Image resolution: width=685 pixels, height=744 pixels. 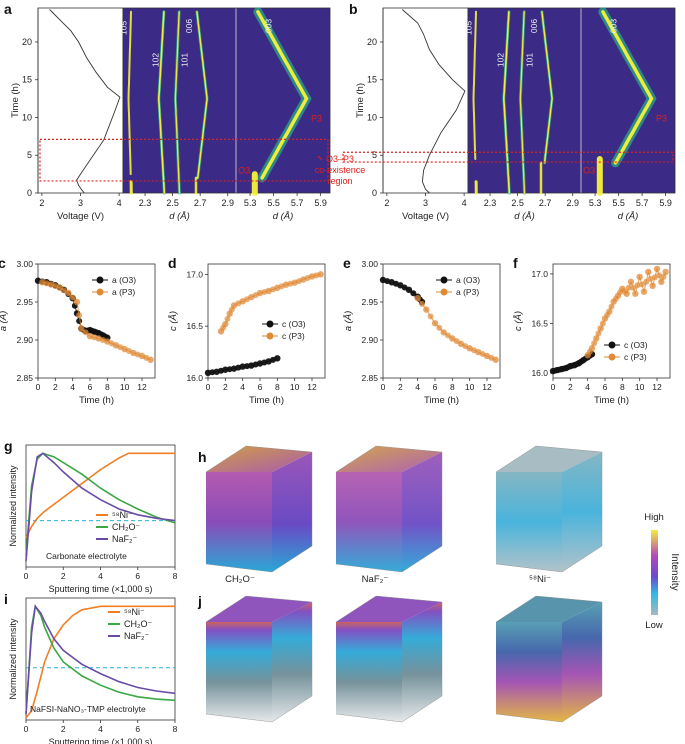 What do you see at coordinates (189, 26) in the screenshot?
I see `peak-label: 006` at bounding box center [189, 26].